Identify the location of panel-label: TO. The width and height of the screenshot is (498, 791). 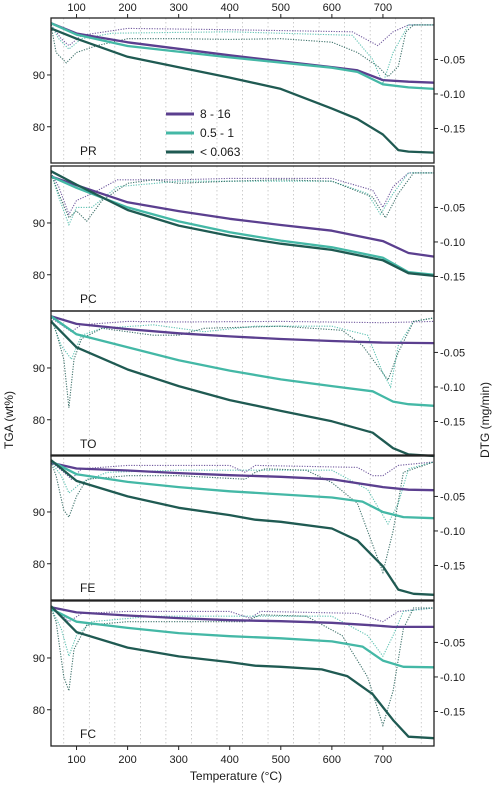
(88, 444).